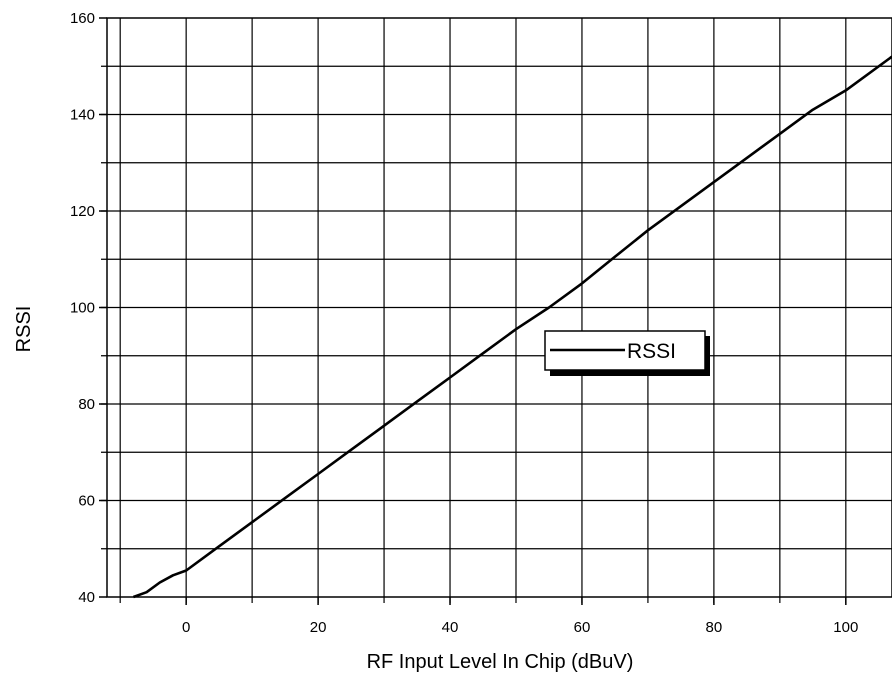 This screenshot has width=892, height=690. I want to click on y-tick-label: 100, so click(82, 308).